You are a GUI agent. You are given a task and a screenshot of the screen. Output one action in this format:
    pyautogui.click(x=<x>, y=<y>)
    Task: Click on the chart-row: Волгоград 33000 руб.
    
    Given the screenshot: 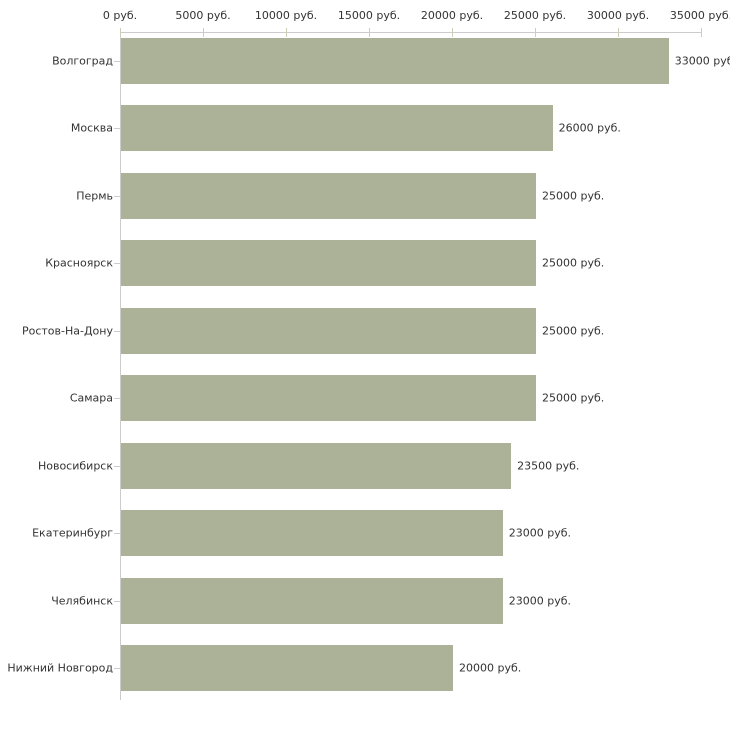 What is the action you would take?
    pyautogui.click(x=365, y=61)
    